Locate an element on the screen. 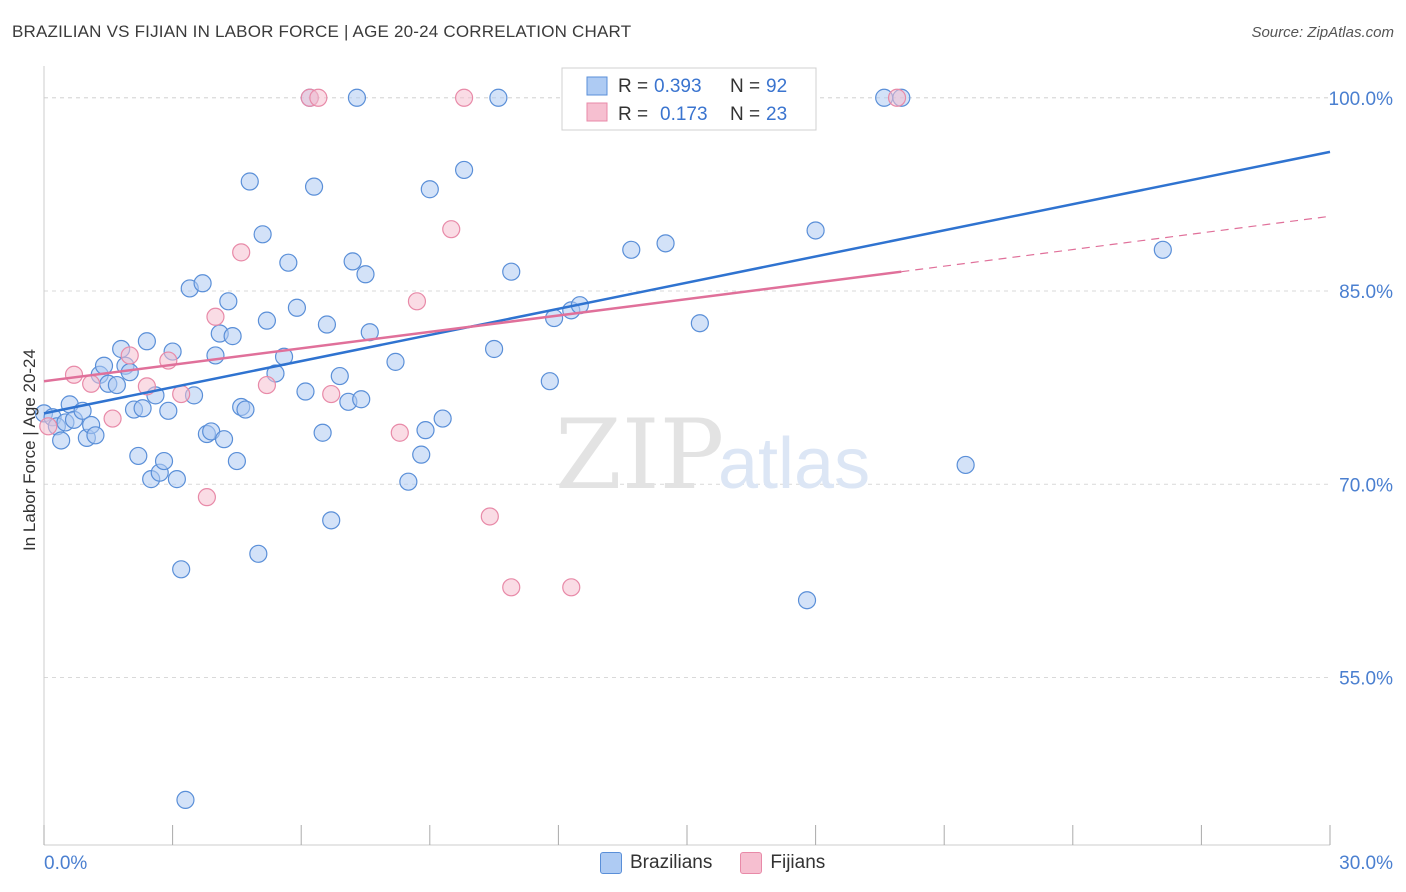 The image size is (1406, 892). x-tick-labels: 0.0% 30.0% is located at coordinates (718, 863).